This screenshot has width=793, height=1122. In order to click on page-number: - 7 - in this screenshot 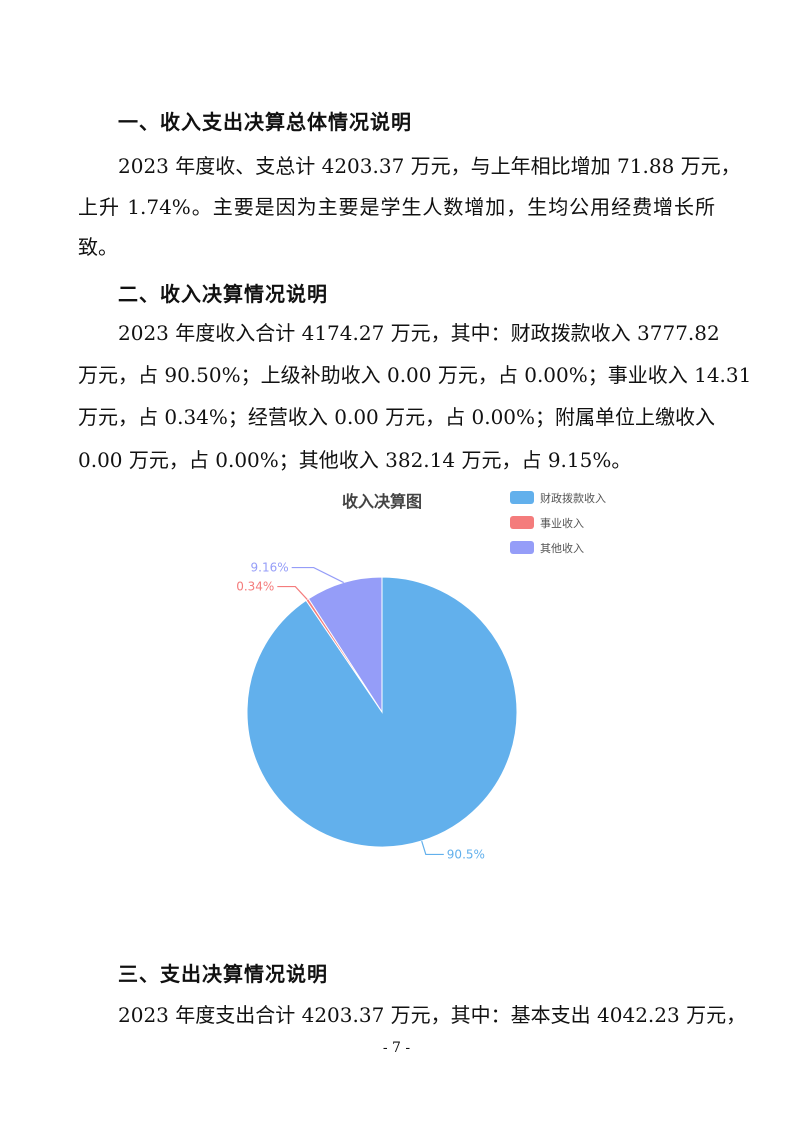, I will do `click(396, 1048)`.